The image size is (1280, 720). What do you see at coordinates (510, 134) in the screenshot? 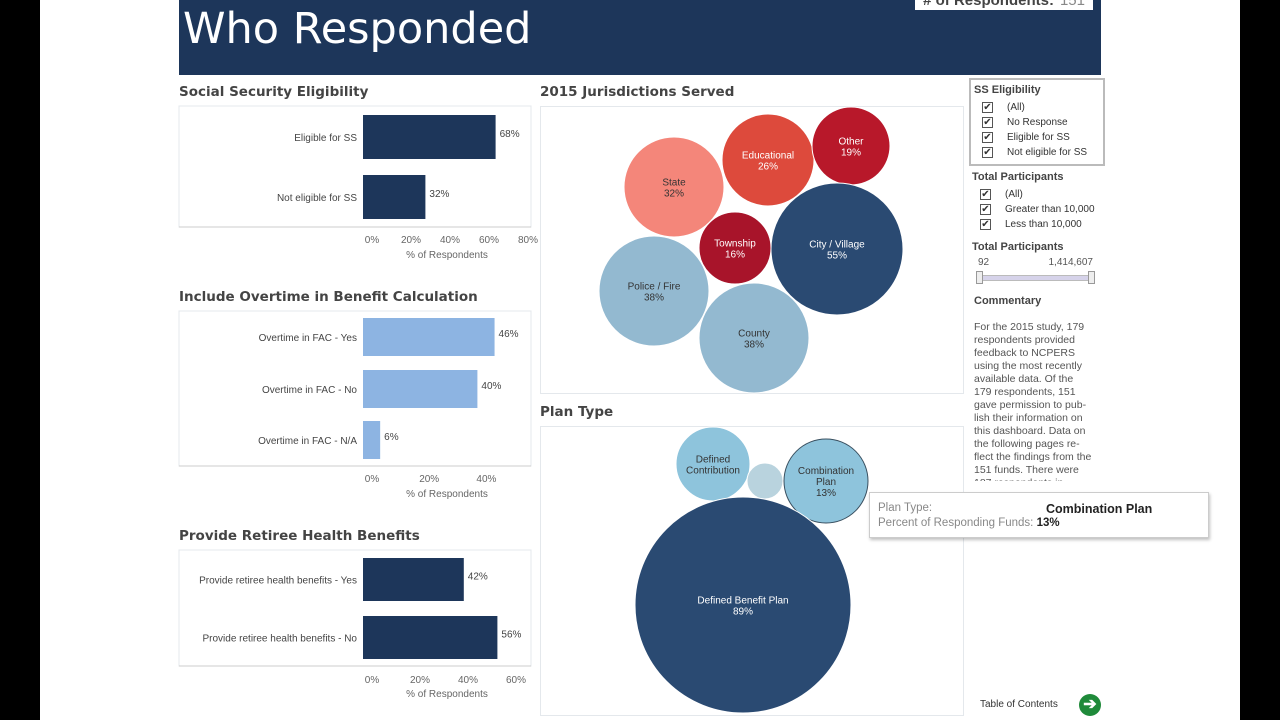
I see `bar-data-label: 68%` at bounding box center [510, 134].